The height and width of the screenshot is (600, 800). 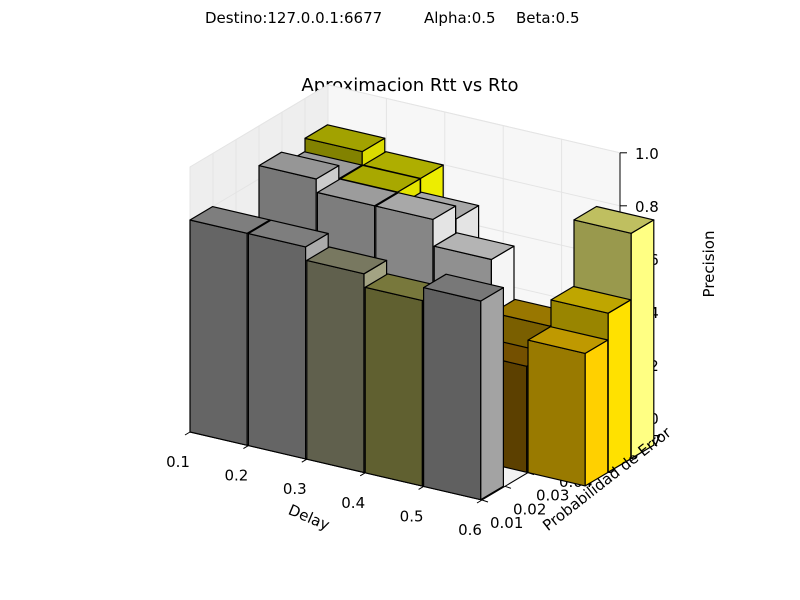 What do you see at coordinates (647, 207) in the screenshot?
I see `z-tick-label: 0.8` at bounding box center [647, 207].